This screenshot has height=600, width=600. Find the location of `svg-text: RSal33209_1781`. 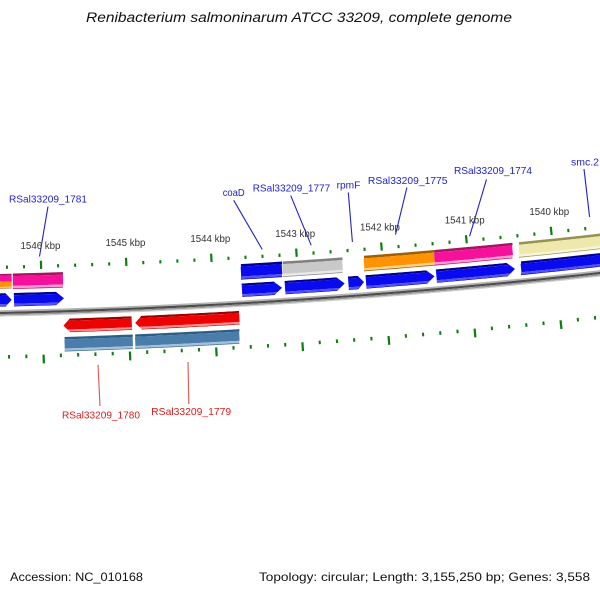

svg-text: RSal33209_1781 is located at coordinates (48, 200).